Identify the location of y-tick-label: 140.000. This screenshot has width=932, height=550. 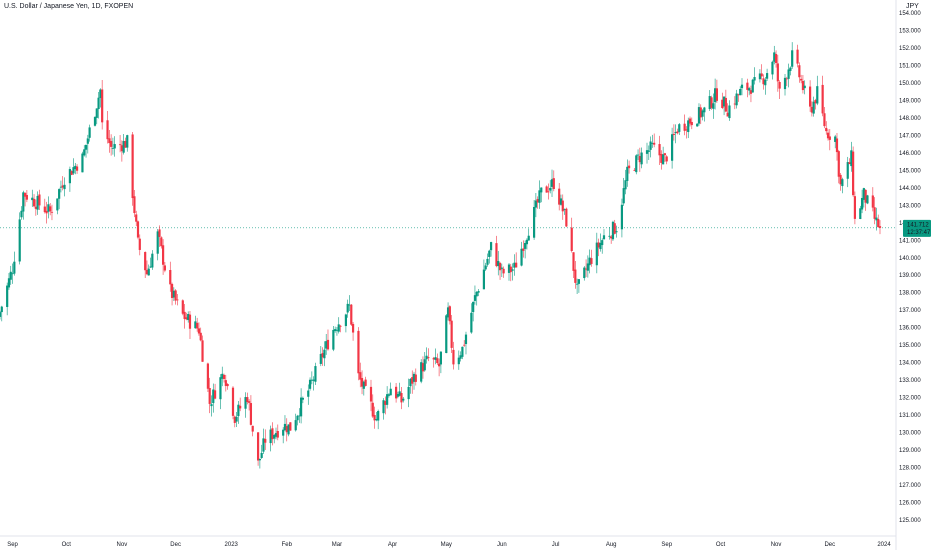
(910, 259).